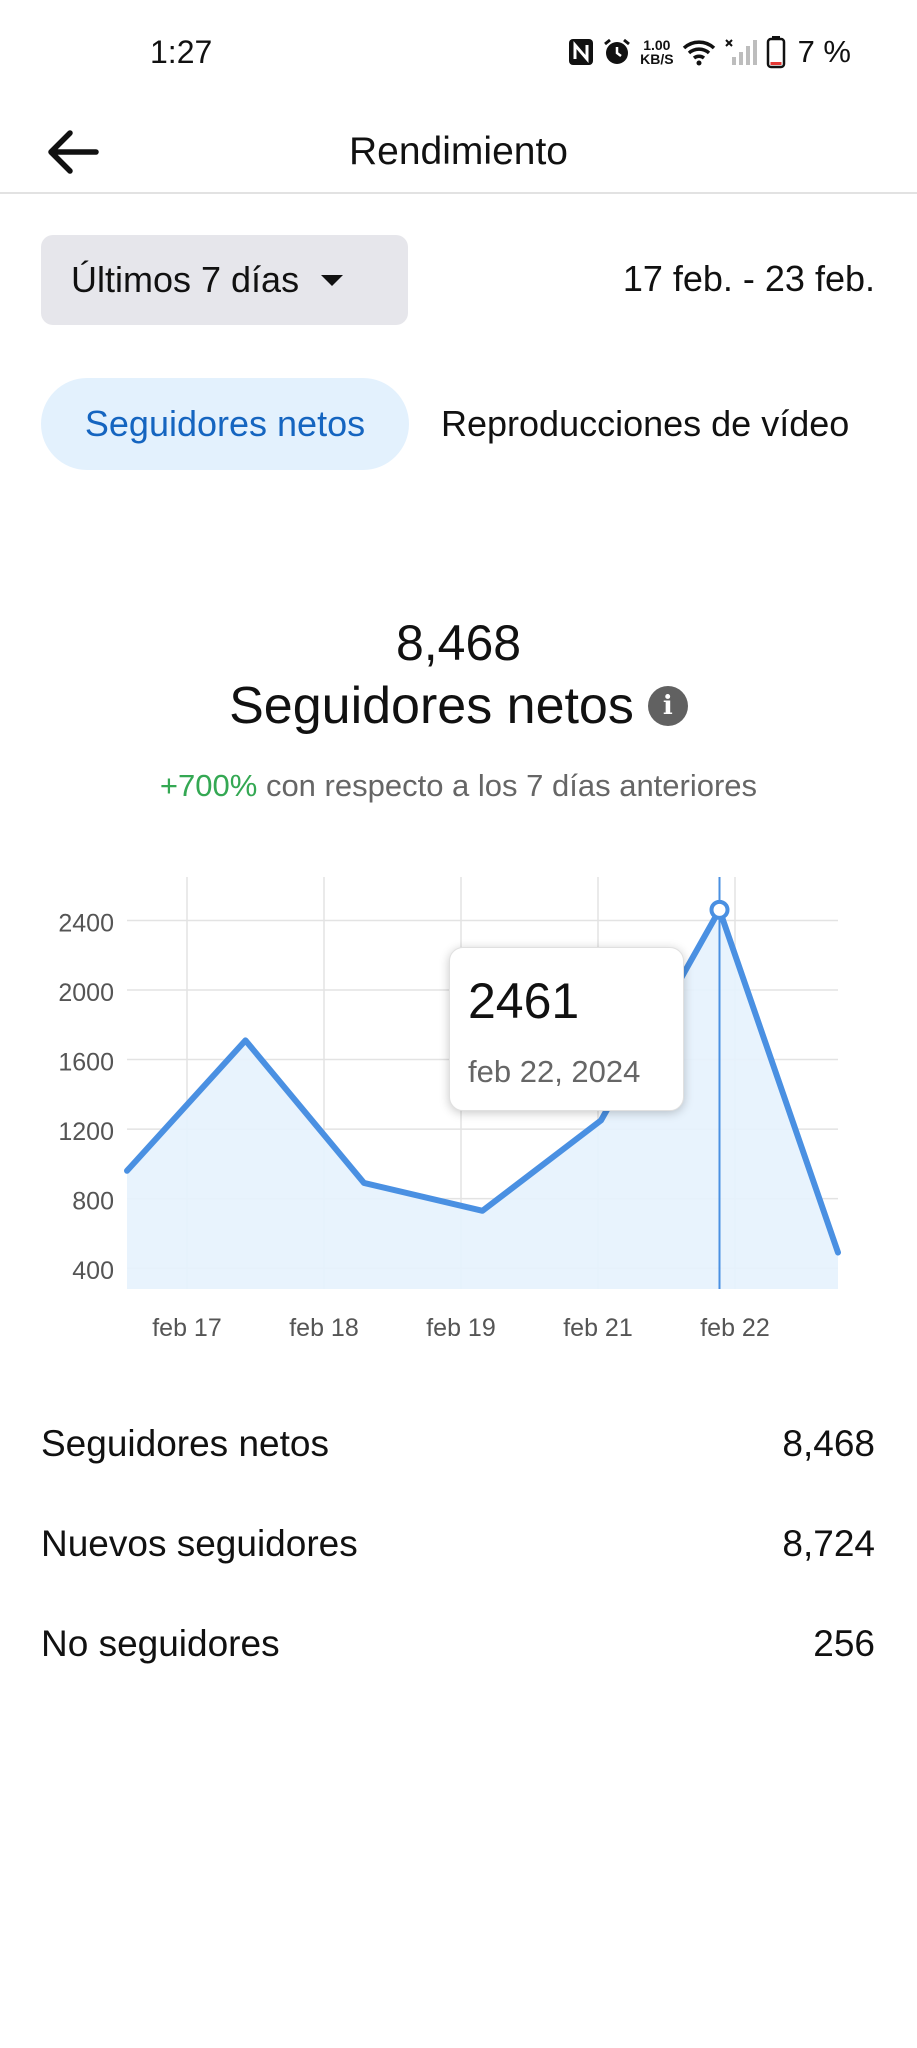 This screenshot has height=2048, width=917. I want to click on status-icons: 1.00 KB/S 7 %, so click(709, 52).